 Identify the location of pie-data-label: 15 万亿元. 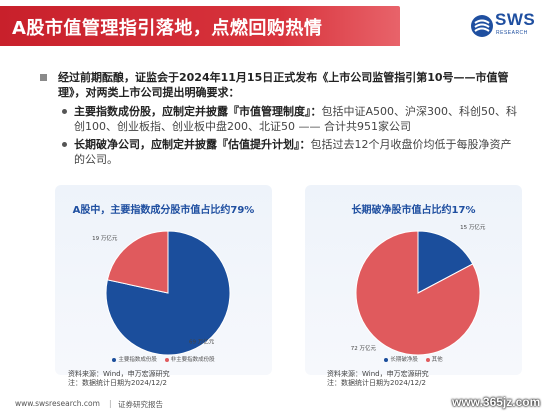
(473, 227).